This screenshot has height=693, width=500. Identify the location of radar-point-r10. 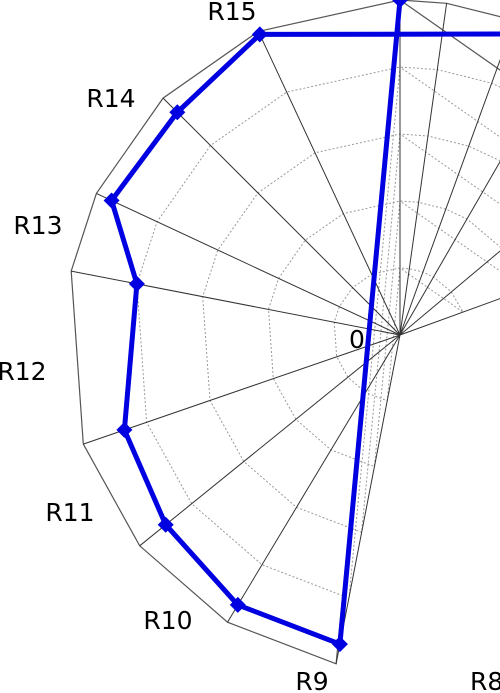
(165, 524).